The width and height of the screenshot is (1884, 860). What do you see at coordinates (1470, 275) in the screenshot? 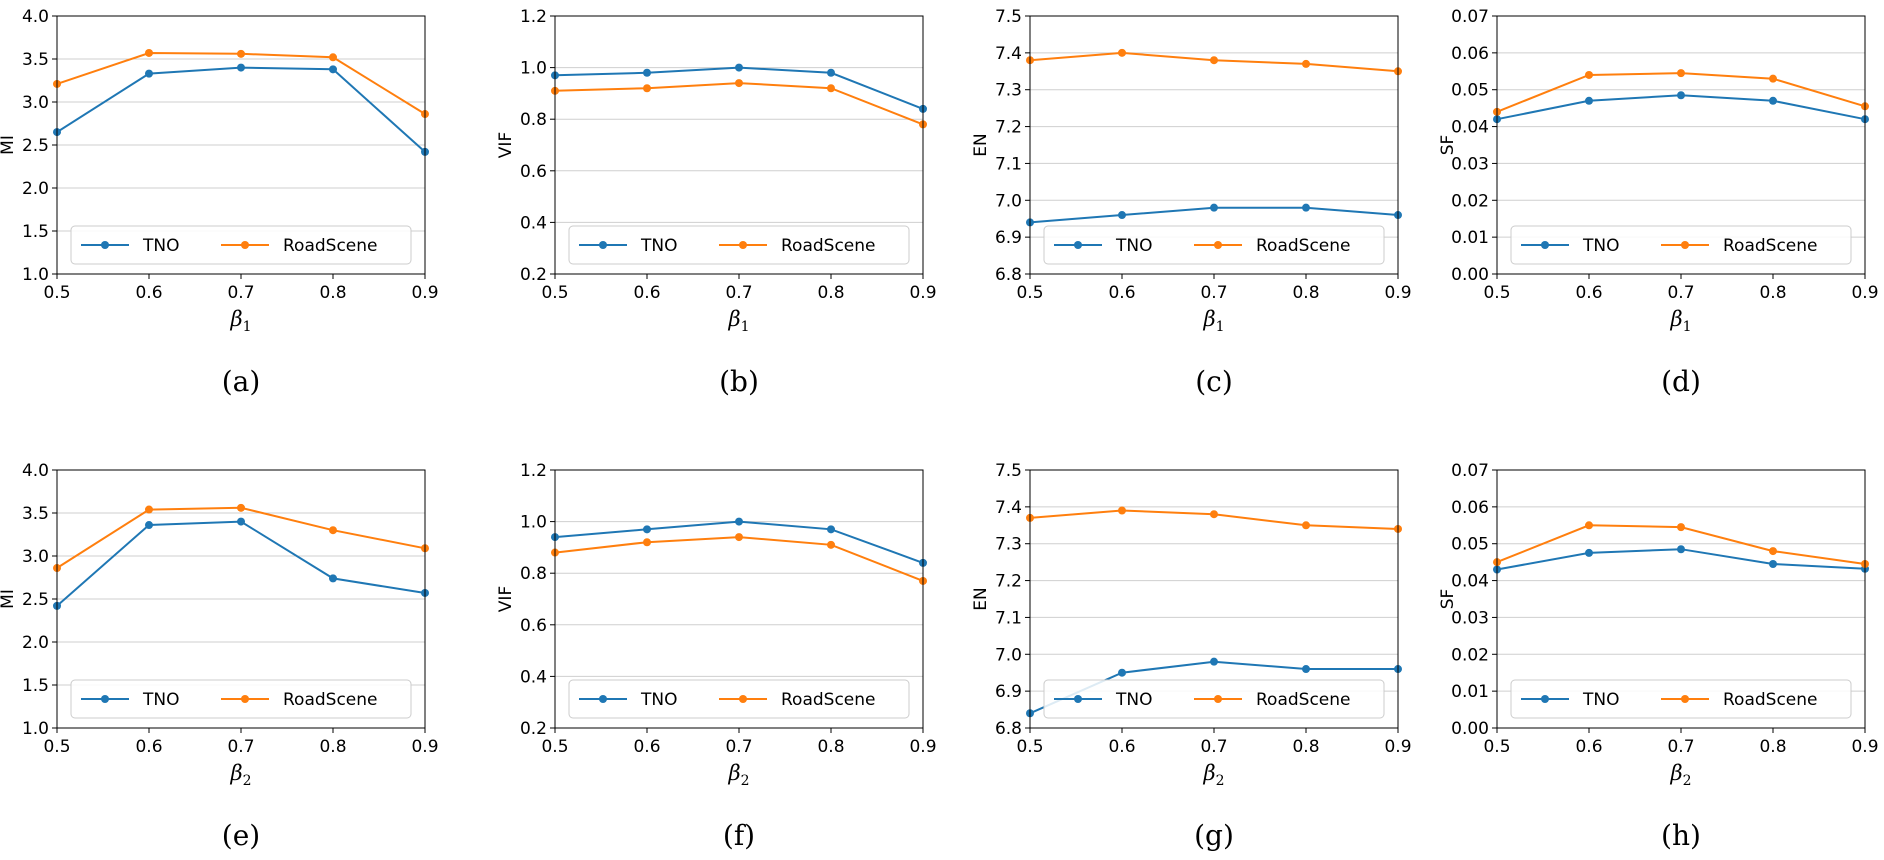
I see `y-tick-label: 0.00` at bounding box center [1470, 275].